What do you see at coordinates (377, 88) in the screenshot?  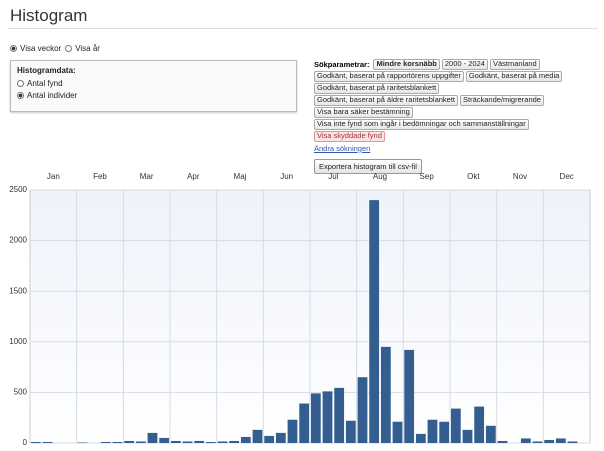 I see `param-tag: Godkänt, baserat på raritetsblankett` at bounding box center [377, 88].